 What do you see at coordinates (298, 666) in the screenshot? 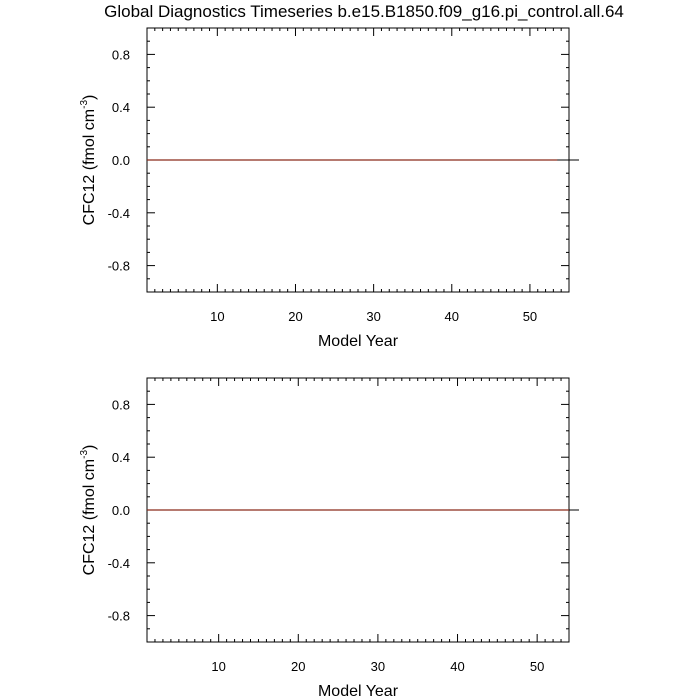
I see `bottom-x-tick-label: 20` at bounding box center [298, 666].